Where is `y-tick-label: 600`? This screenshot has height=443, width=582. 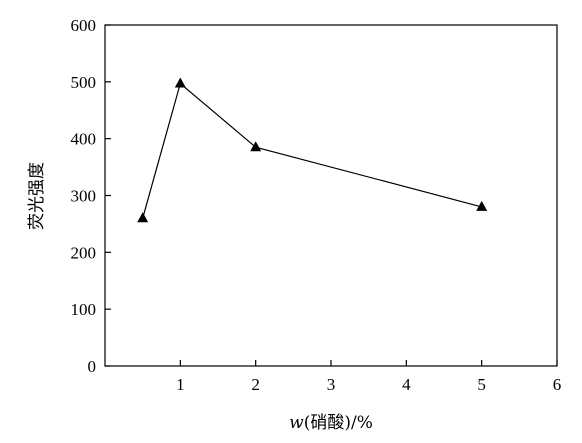
y-tick-label: 600 is located at coordinates (84, 25).